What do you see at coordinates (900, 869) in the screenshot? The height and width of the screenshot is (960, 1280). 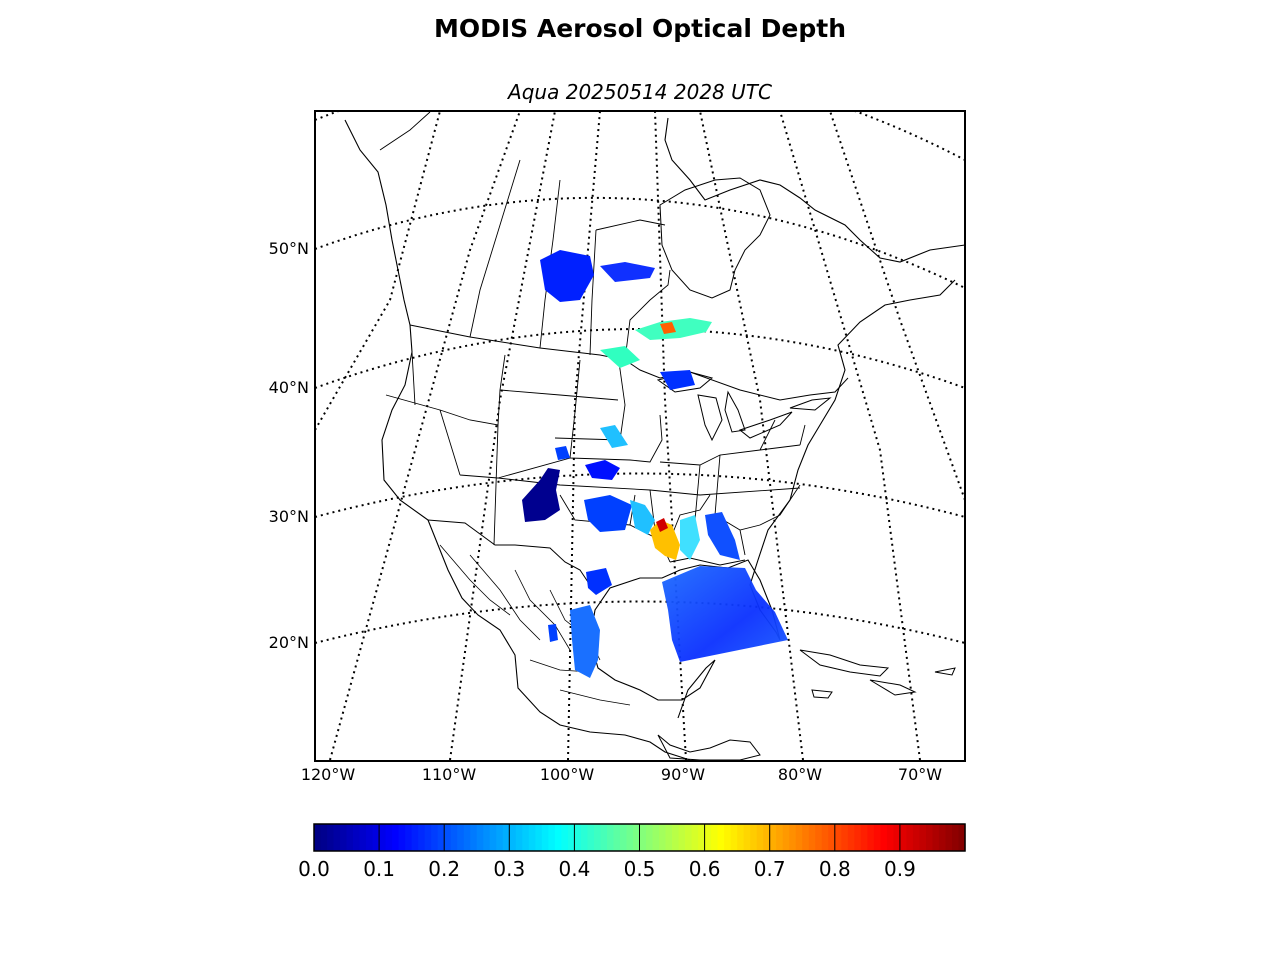 I see `colorbar-label-9: 0.9` at bounding box center [900, 869].